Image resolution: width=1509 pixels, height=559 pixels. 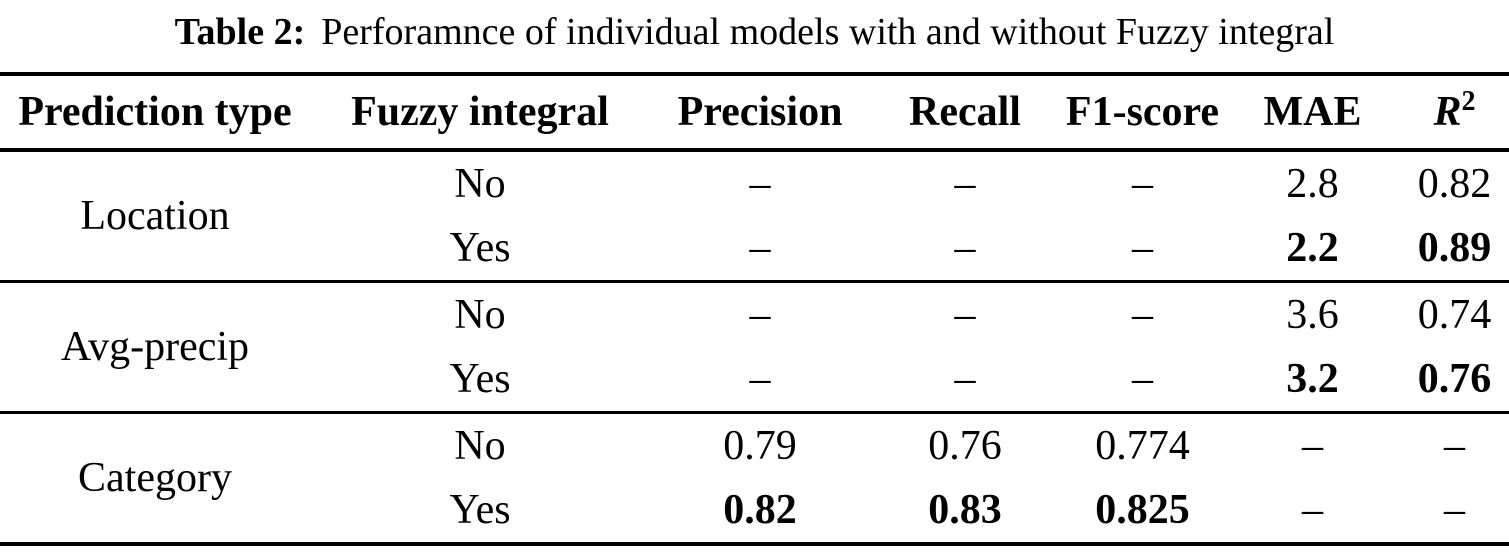 What do you see at coordinates (1312, 315) in the screenshot?
I see `cell-mae: 3.6` at bounding box center [1312, 315].